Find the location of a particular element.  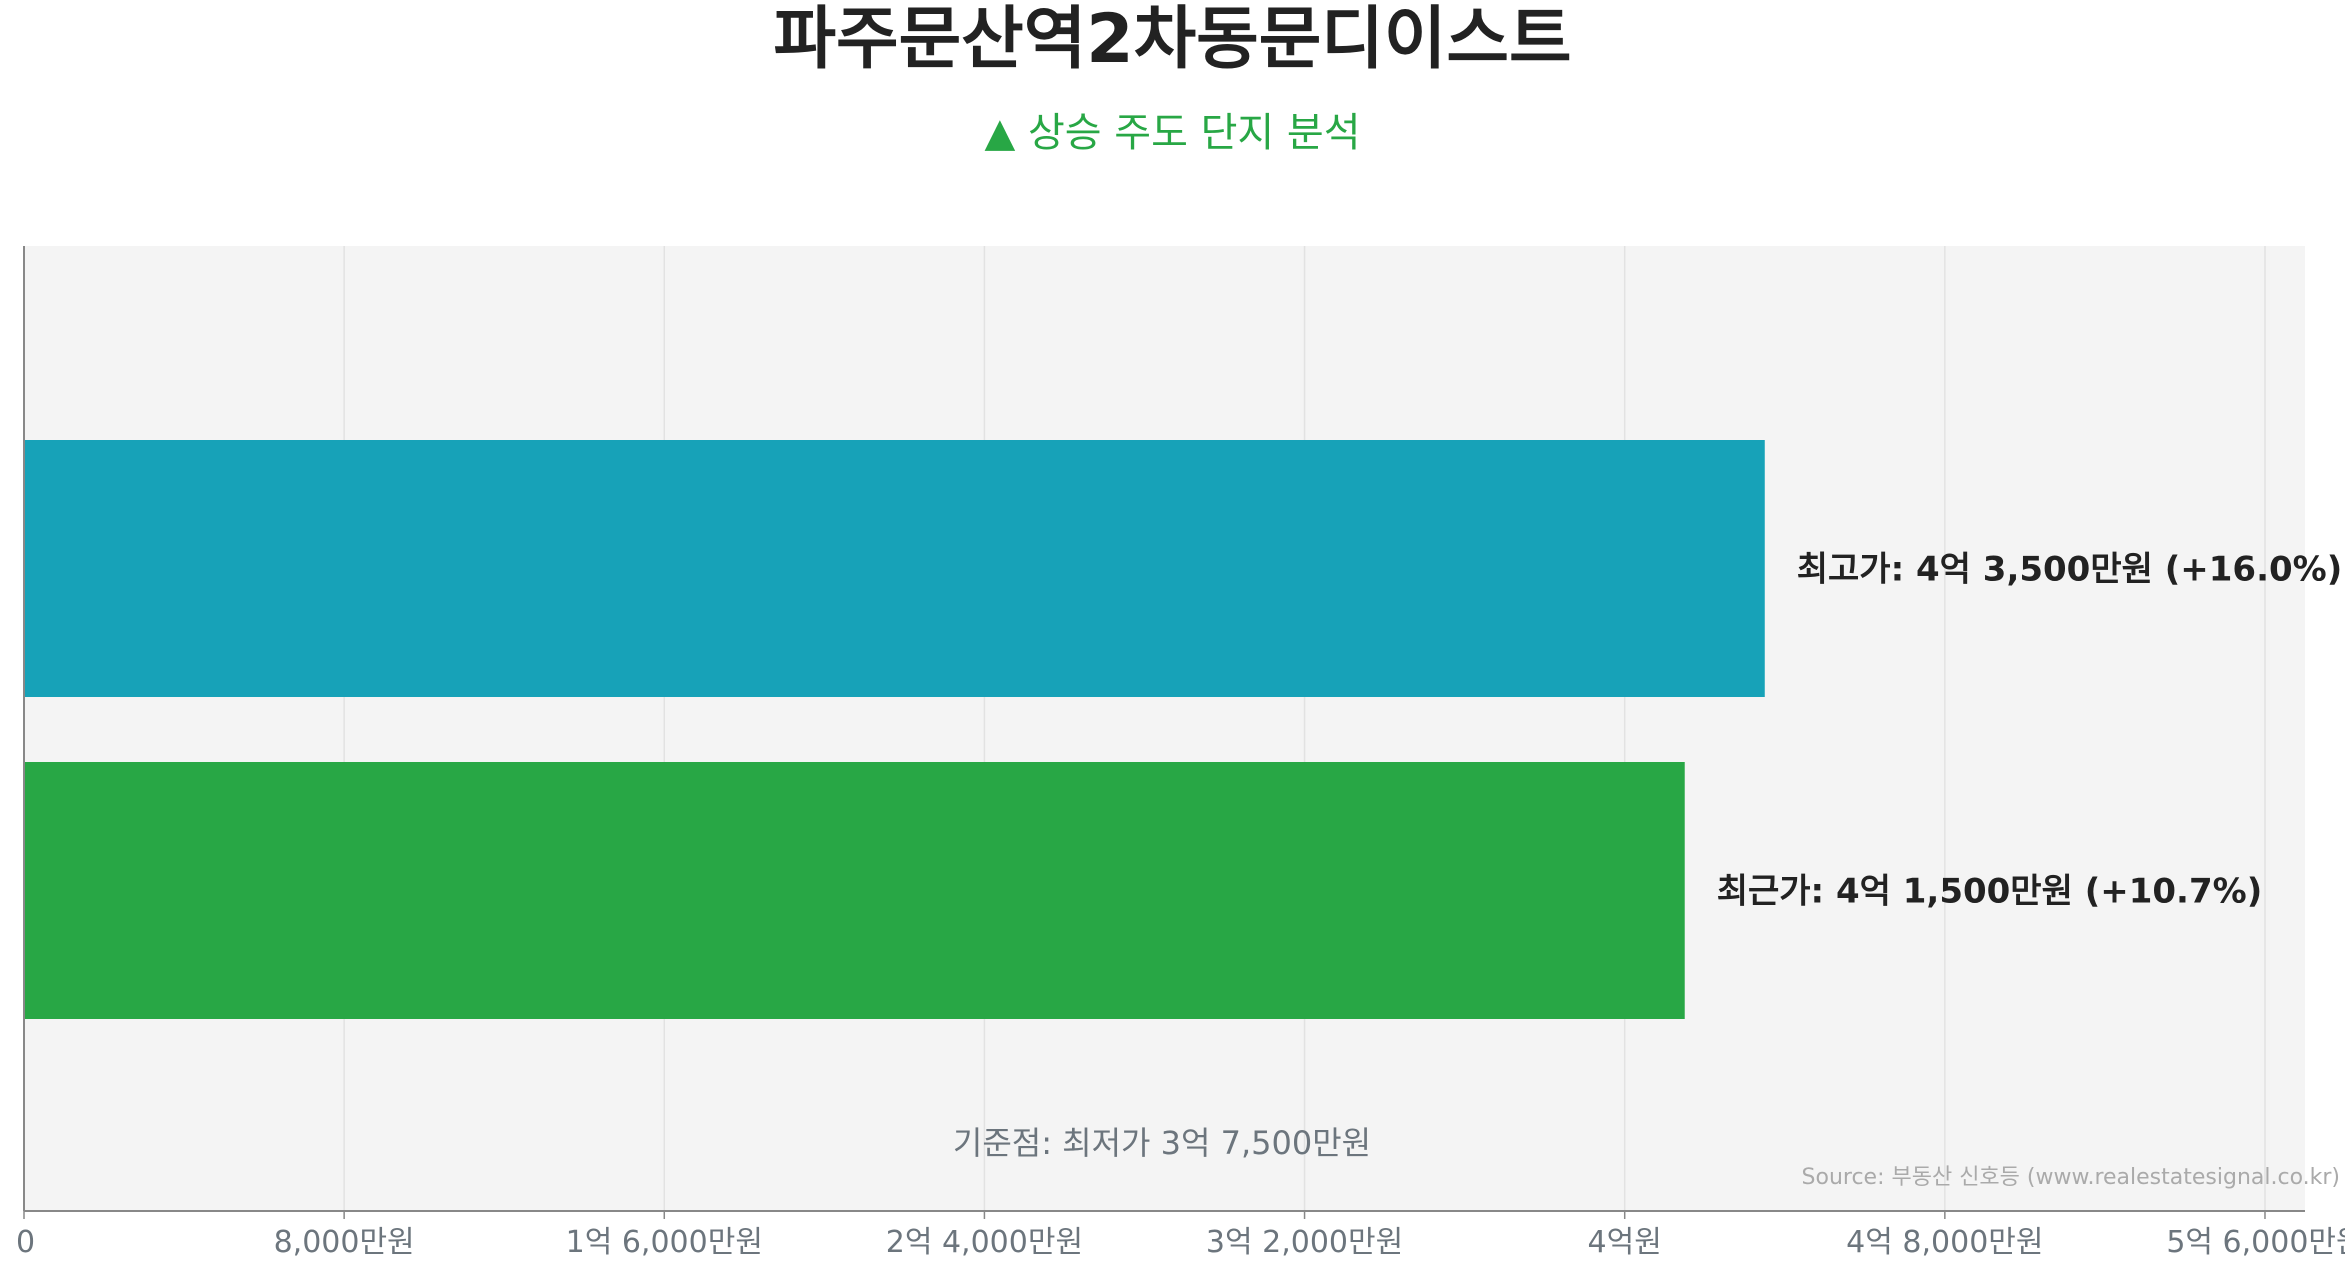

bar-label: 최근가: 4억 1,500만원 (+10.7%) is located at coordinates (1990, 892).